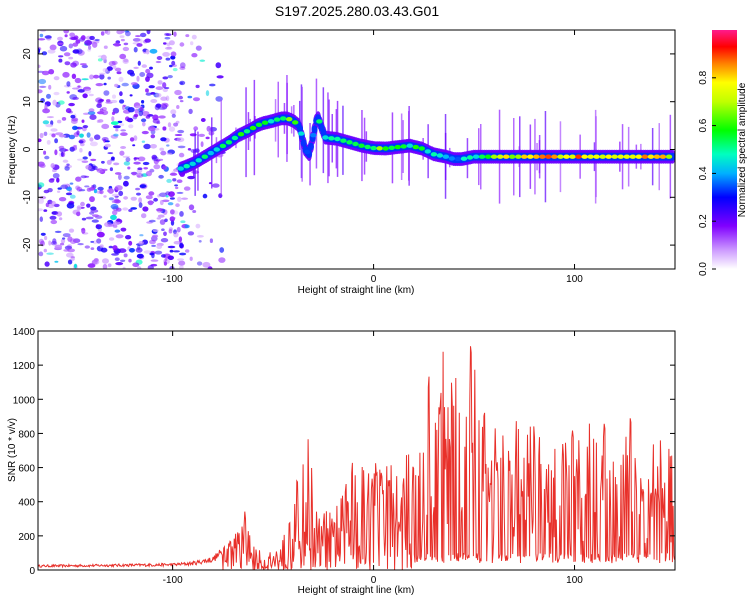 This screenshot has height=600, width=750. What do you see at coordinates (574, 279) in the screenshot?
I see `x-tick-label: 100` at bounding box center [574, 279].